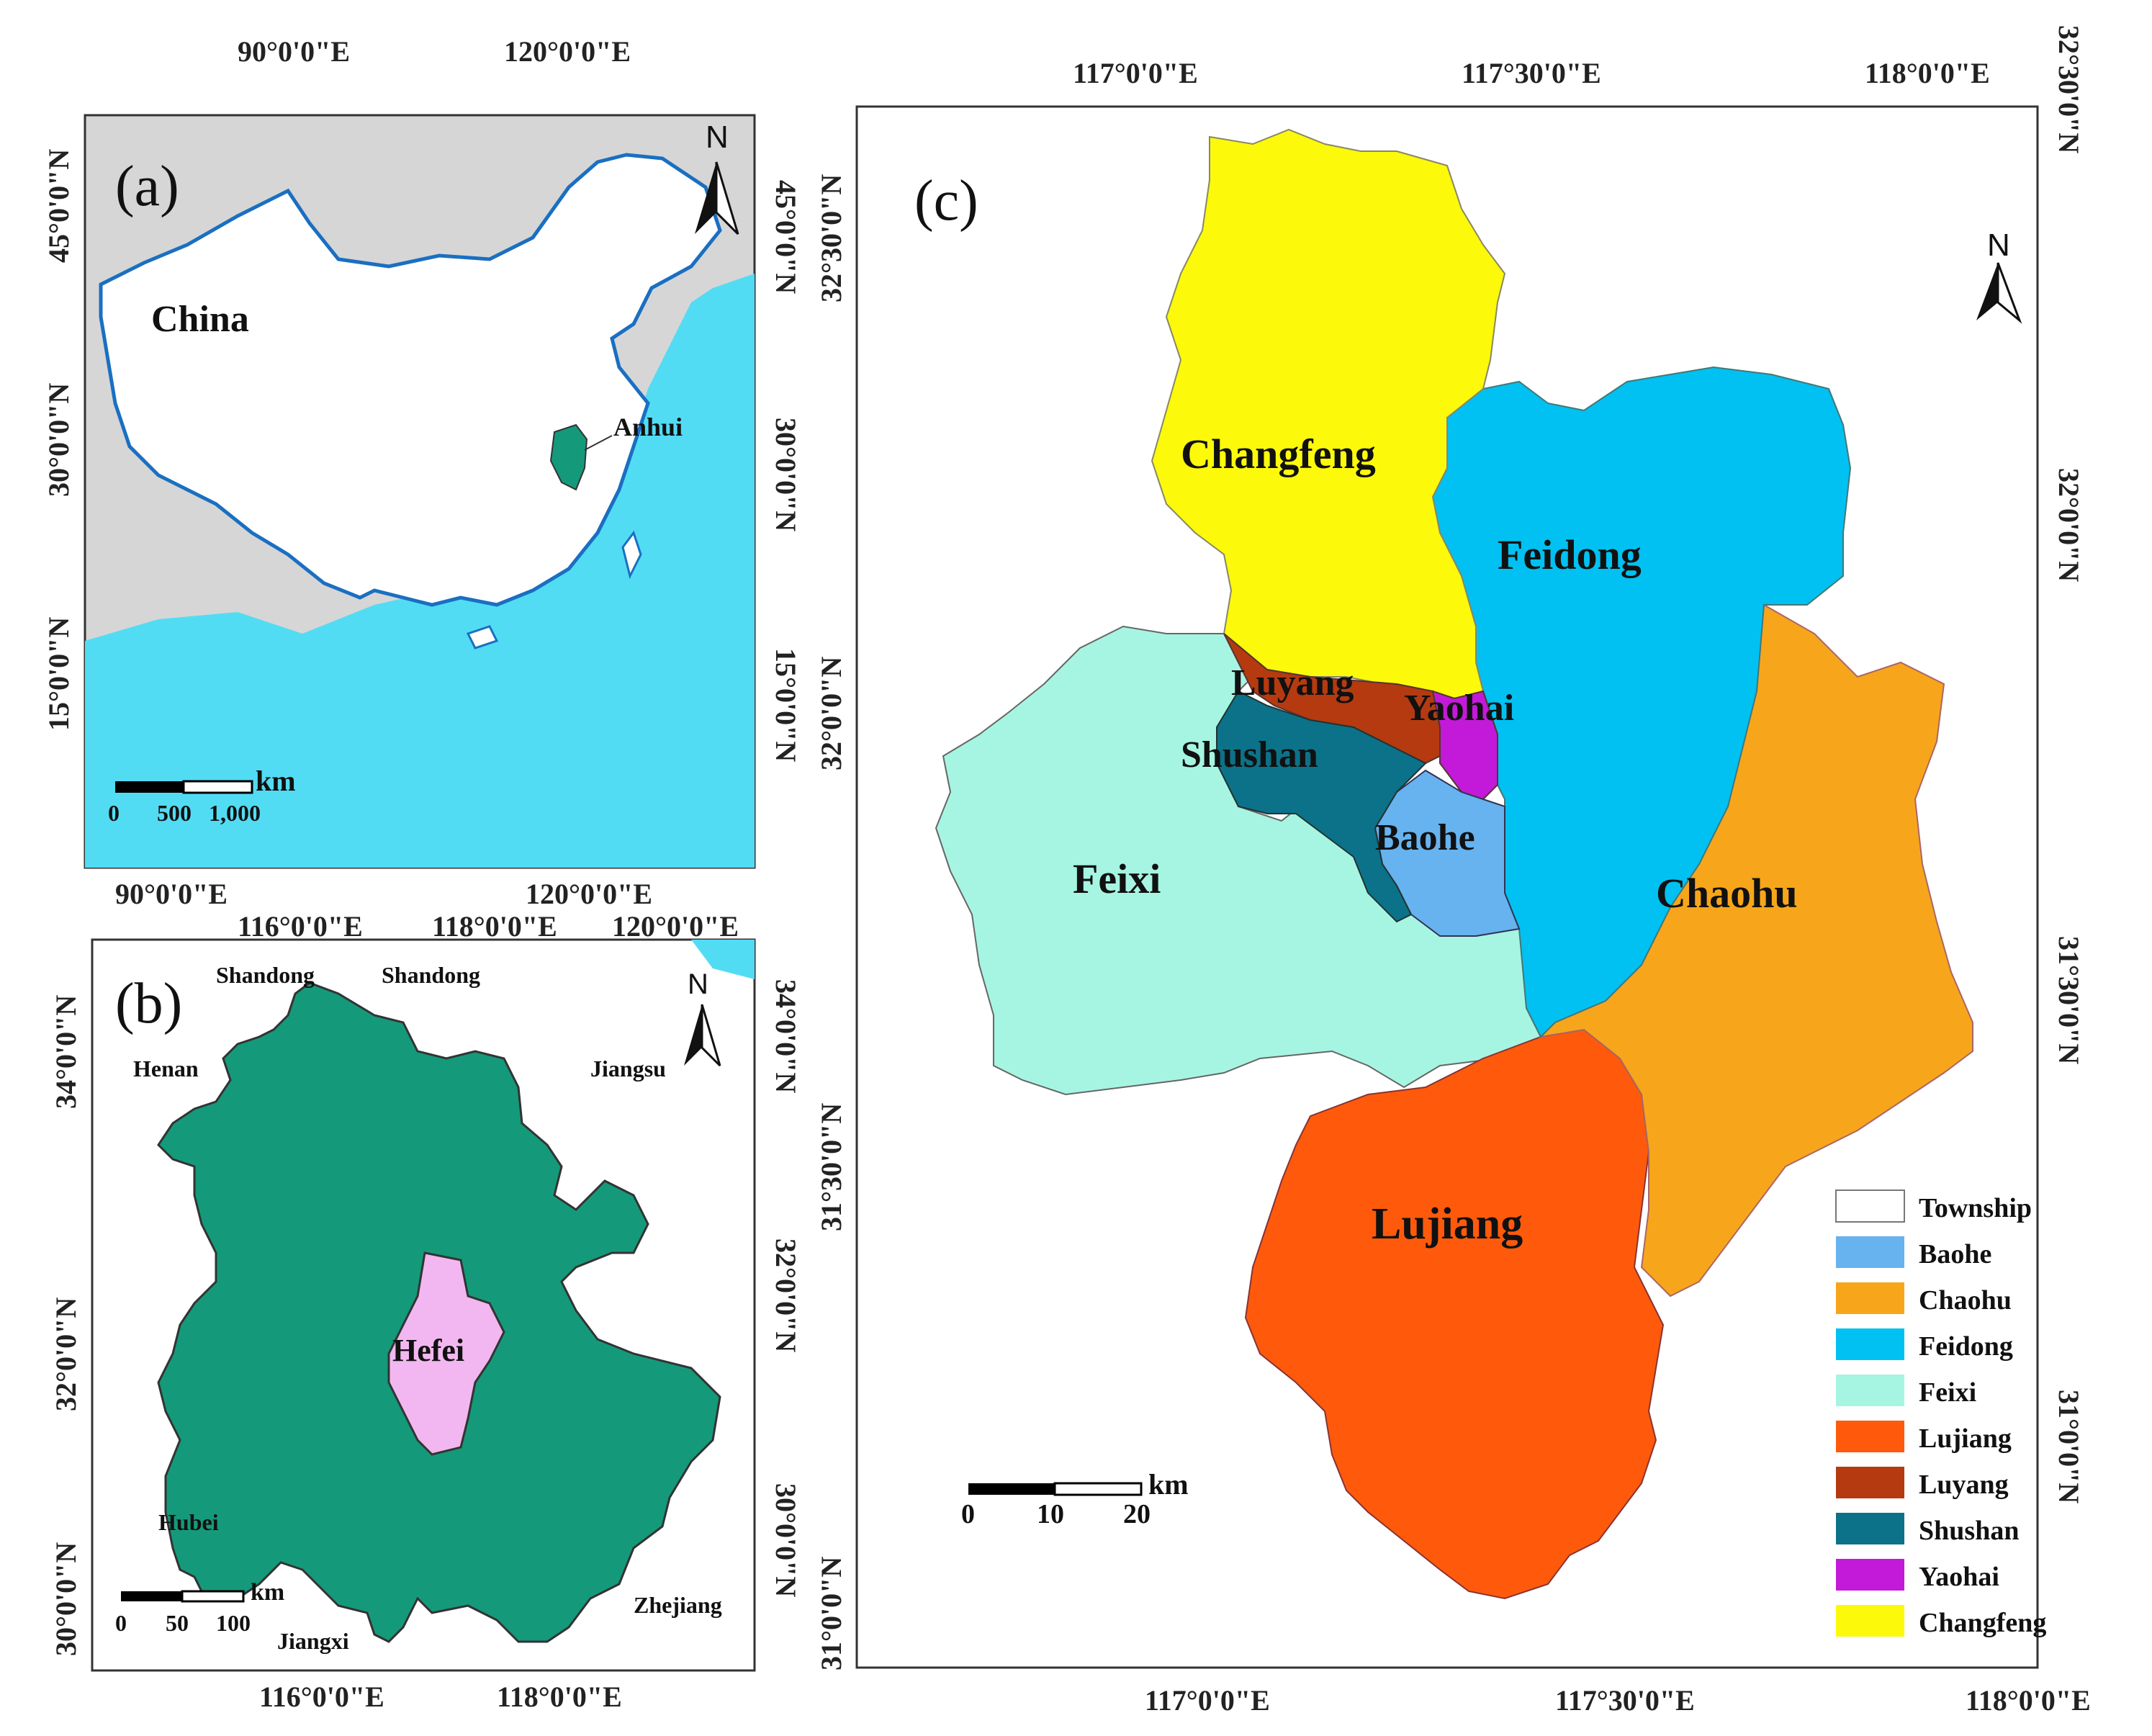  What do you see at coordinates (1137, 1514) in the screenshot?
I see `panel-c-scale-tick-2: 20` at bounding box center [1137, 1514].